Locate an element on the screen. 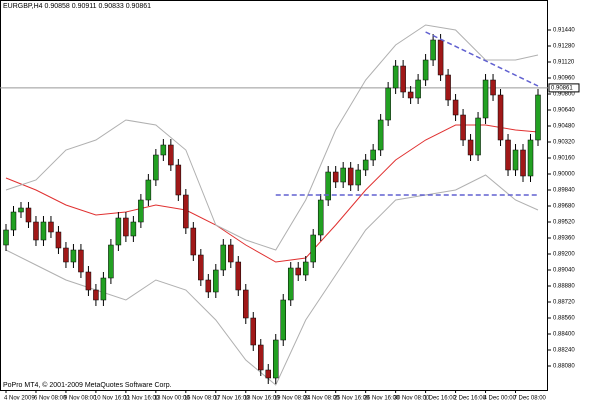 This screenshot has height=404, width=600. y-tick-label: 0.91120 is located at coordinates (564, 63).